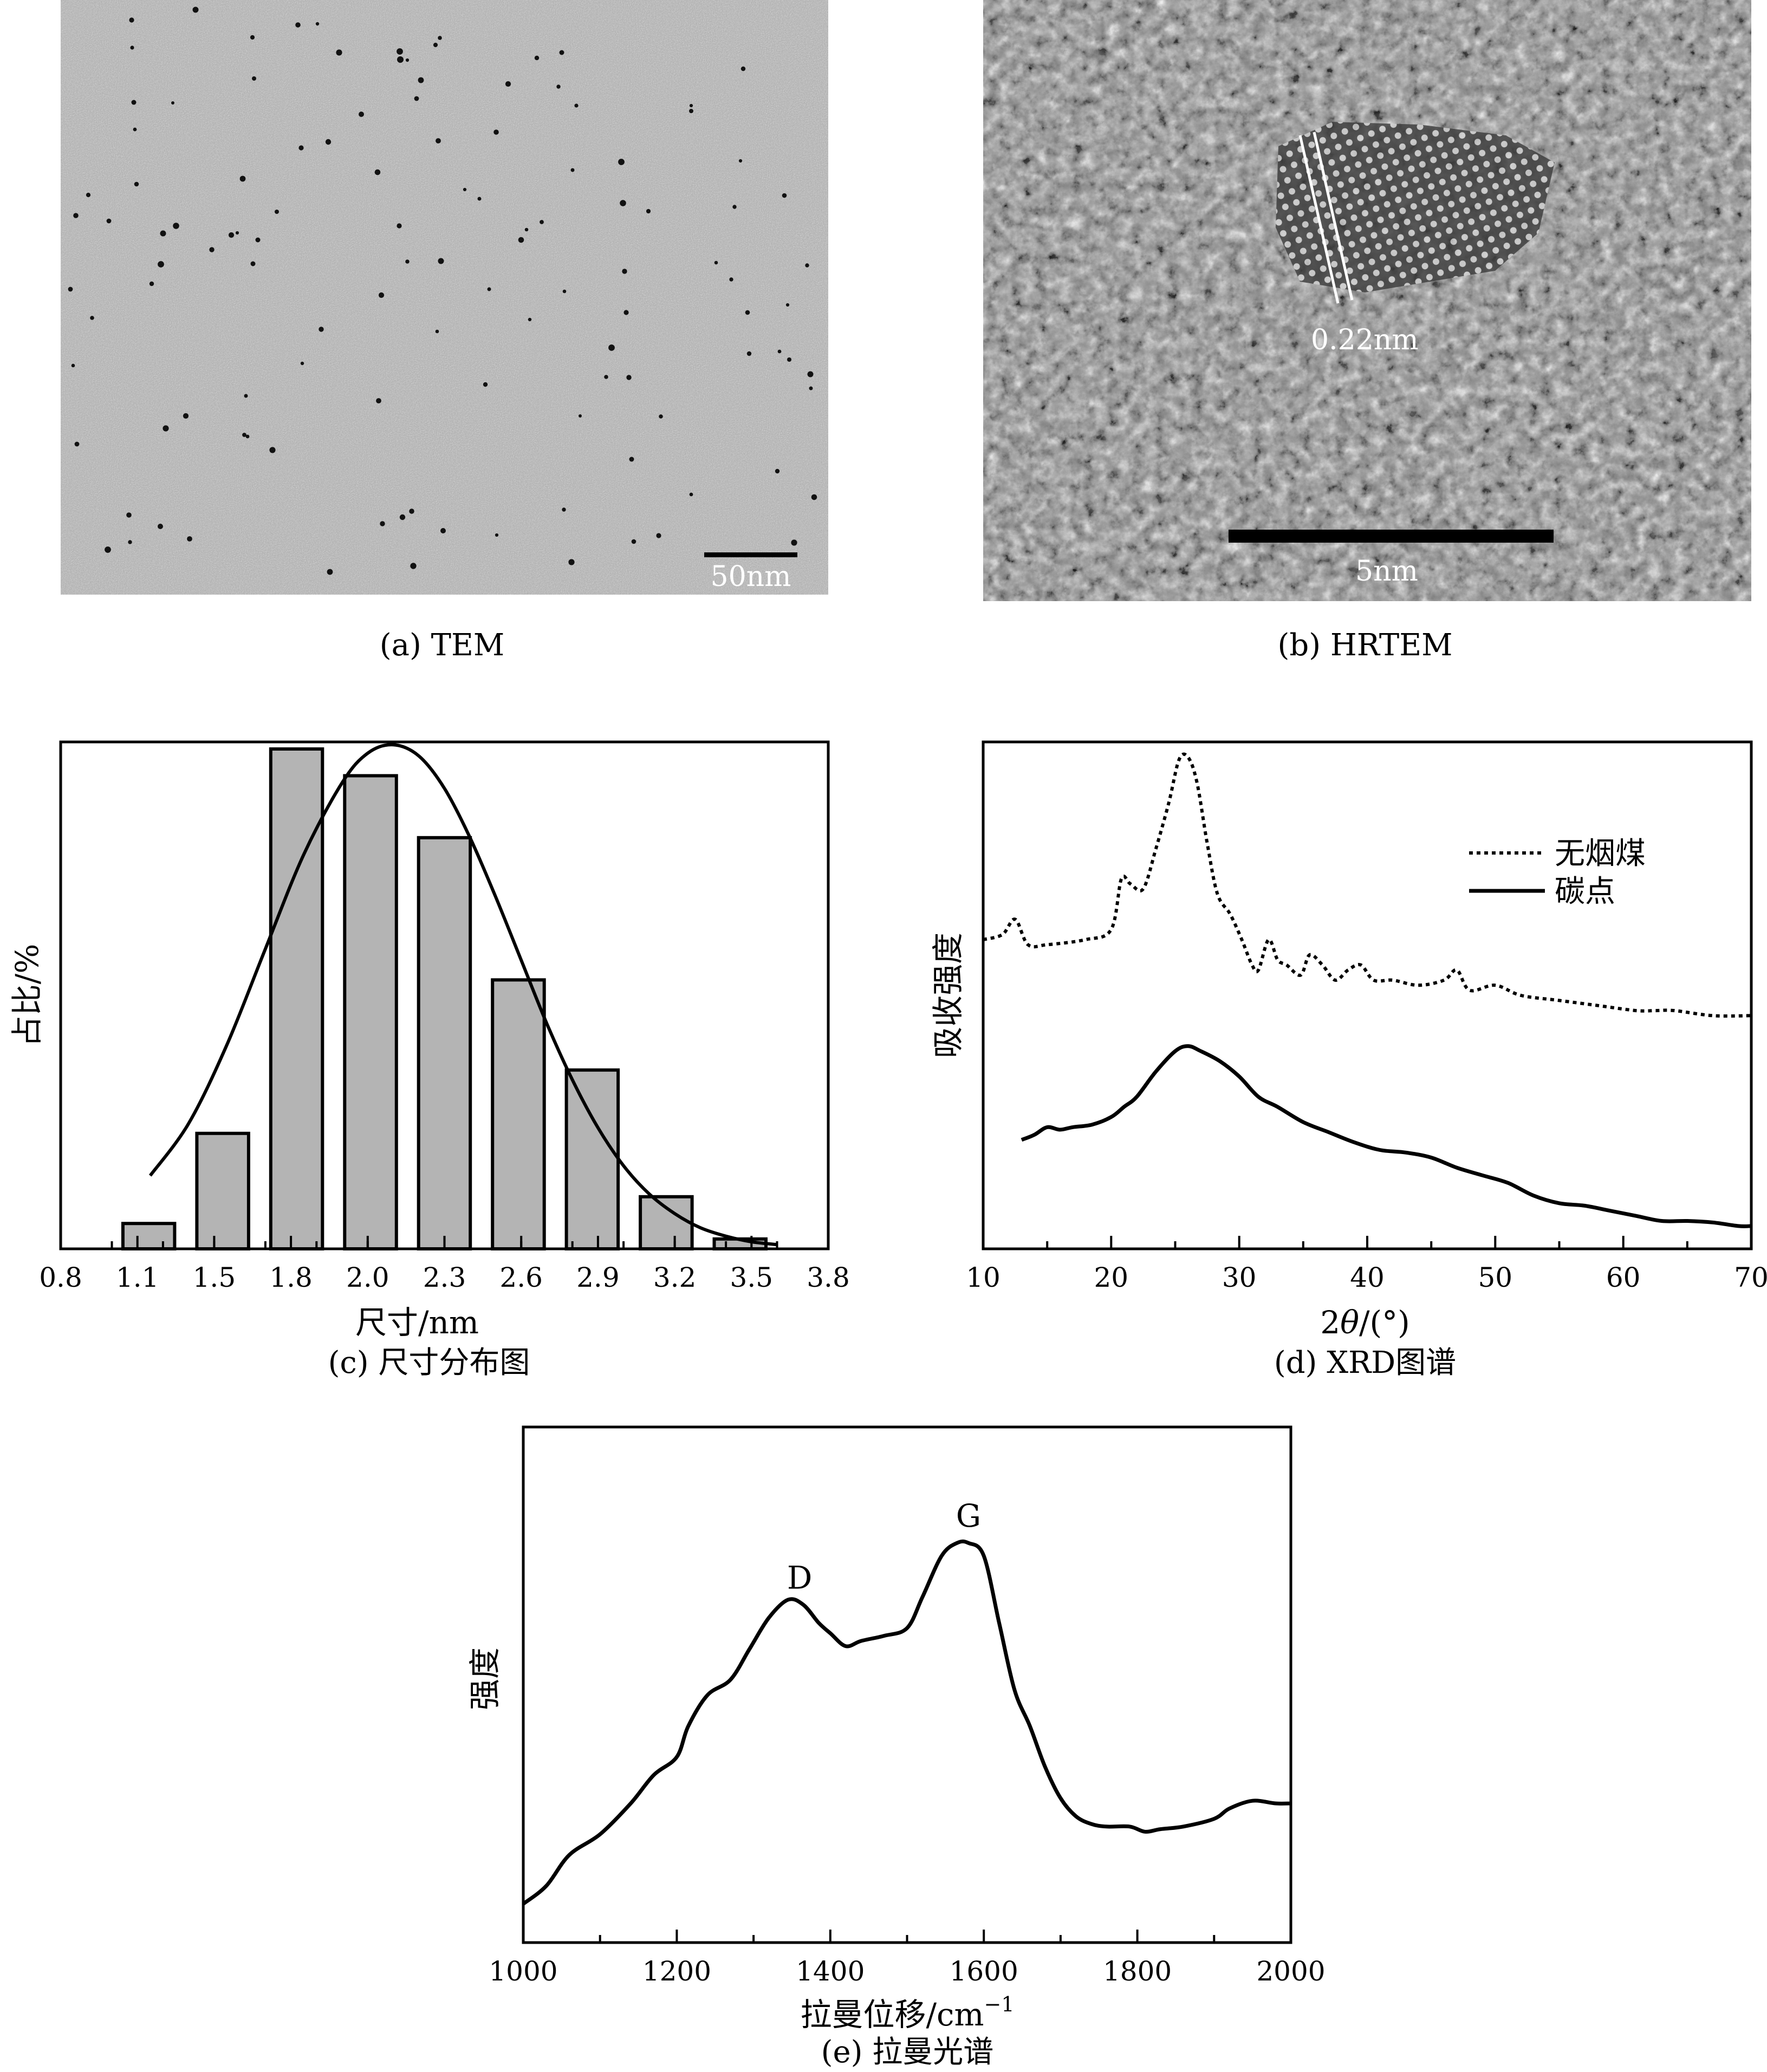  What do you see at coordinates (984, 1971) in the screenshot?
I see `tick-label: 1600` at bounding box center [984, 1971].